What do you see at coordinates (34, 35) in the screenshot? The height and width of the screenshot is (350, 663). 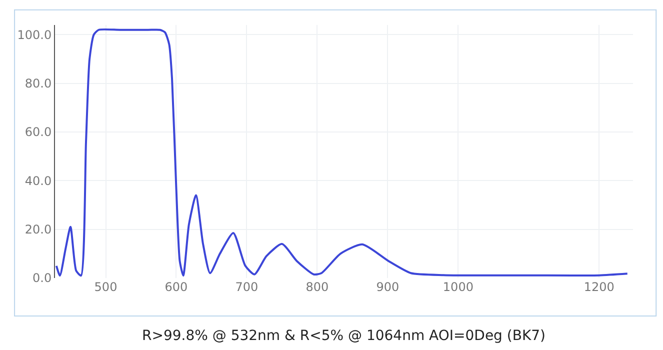 I see `y-tick-label: 100.0` at bounding box center [34, 35].